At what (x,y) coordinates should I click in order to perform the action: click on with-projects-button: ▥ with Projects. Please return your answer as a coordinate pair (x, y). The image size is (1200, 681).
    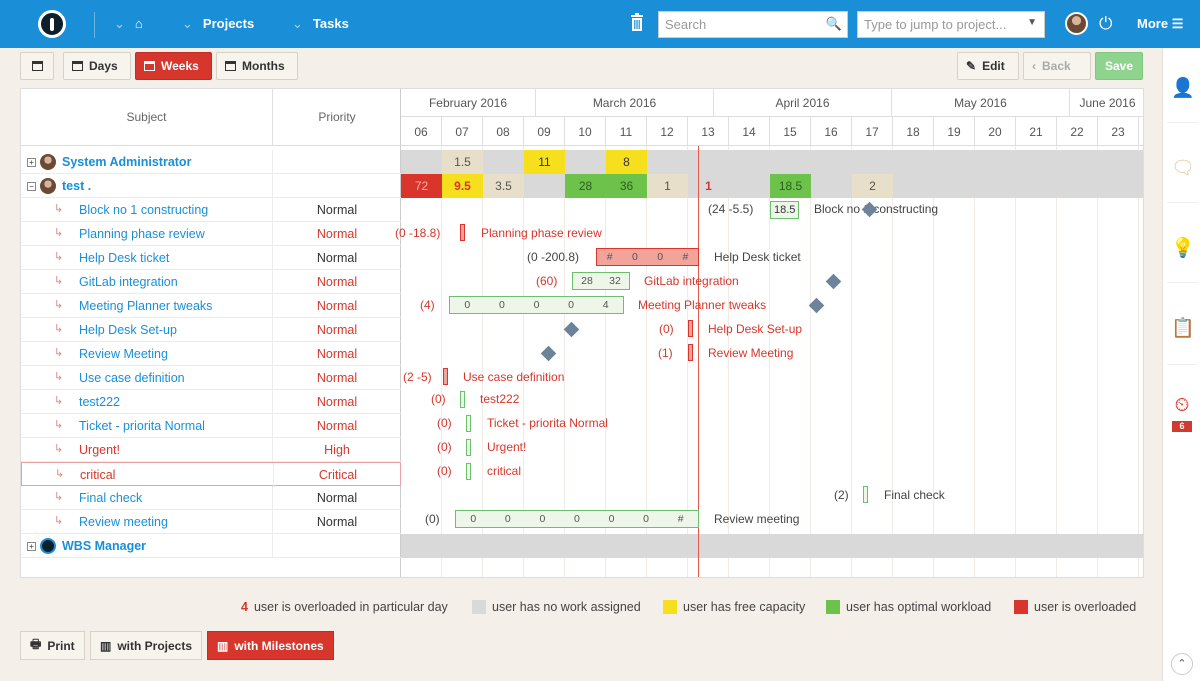
    Looking at the image, I should click on (146, 645).